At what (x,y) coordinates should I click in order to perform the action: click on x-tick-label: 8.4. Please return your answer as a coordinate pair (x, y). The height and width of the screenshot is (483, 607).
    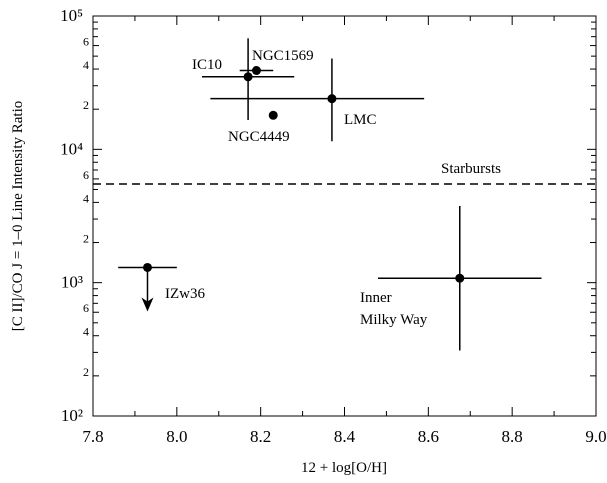
    Looking at the image, I should click on (345, 436).